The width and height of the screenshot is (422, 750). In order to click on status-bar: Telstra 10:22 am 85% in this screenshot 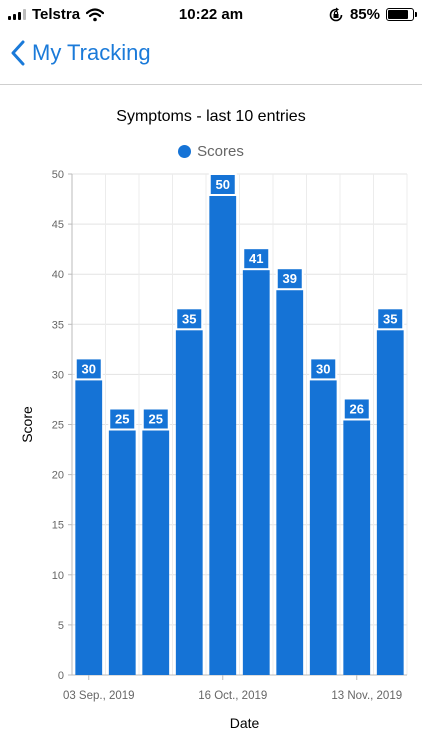, I will do `click(211, 15)`.